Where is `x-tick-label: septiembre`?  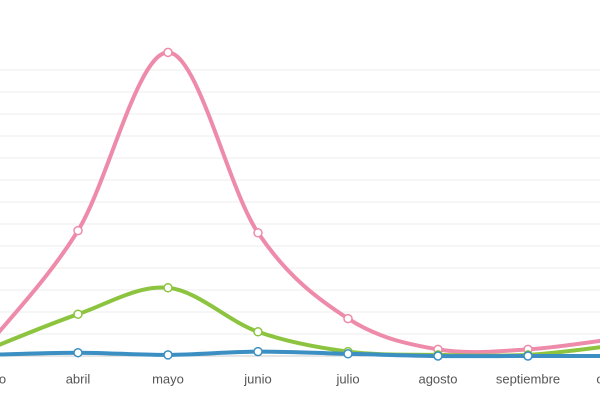 x-tick-label: septiembre is located at coordinates (528, 378).